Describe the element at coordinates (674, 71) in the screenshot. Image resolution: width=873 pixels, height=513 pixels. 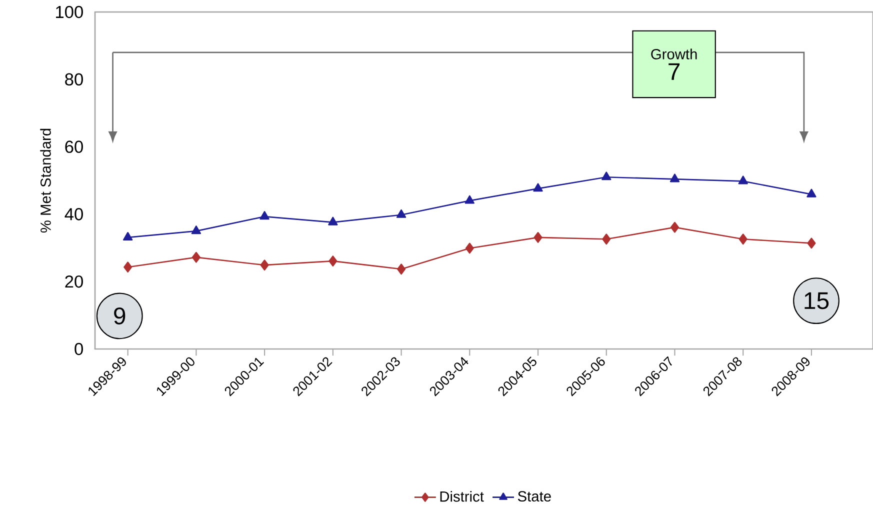
I see `annotation: 7` at that location.